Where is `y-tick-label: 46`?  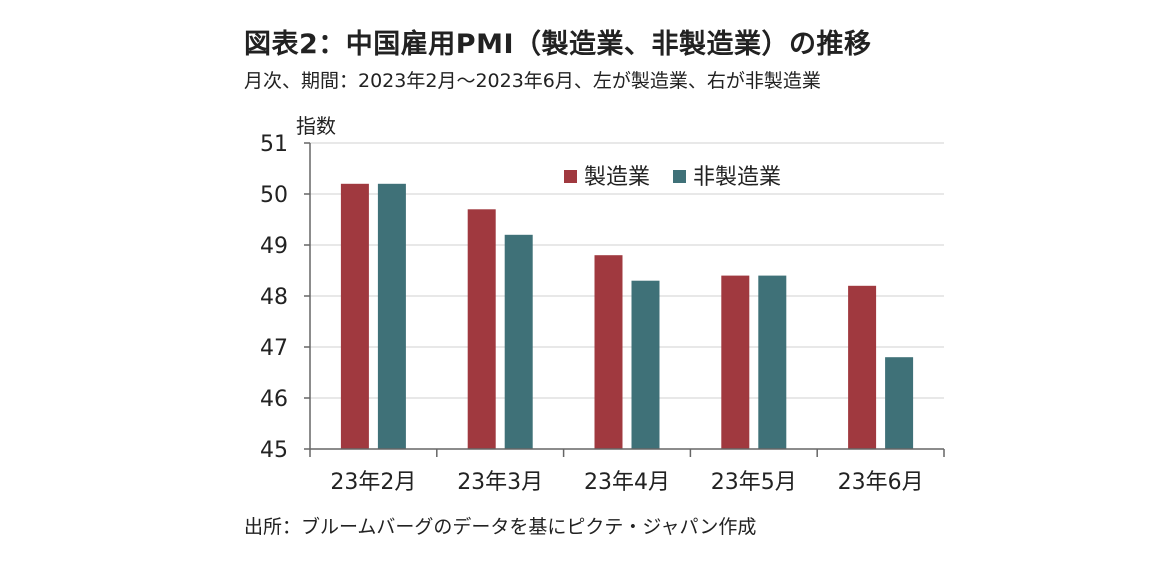 y-tick-label: 46 is located at coordinates (274, 399).